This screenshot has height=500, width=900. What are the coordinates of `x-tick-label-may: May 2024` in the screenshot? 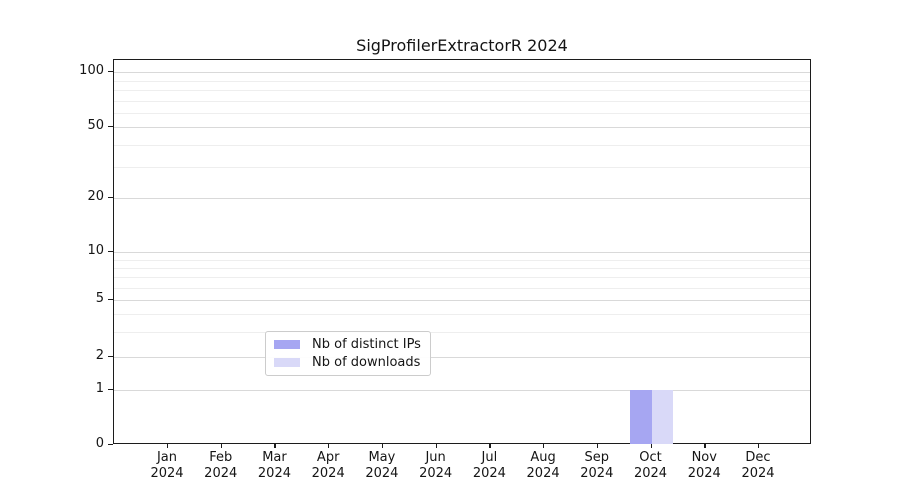 It's located at (382, 466).